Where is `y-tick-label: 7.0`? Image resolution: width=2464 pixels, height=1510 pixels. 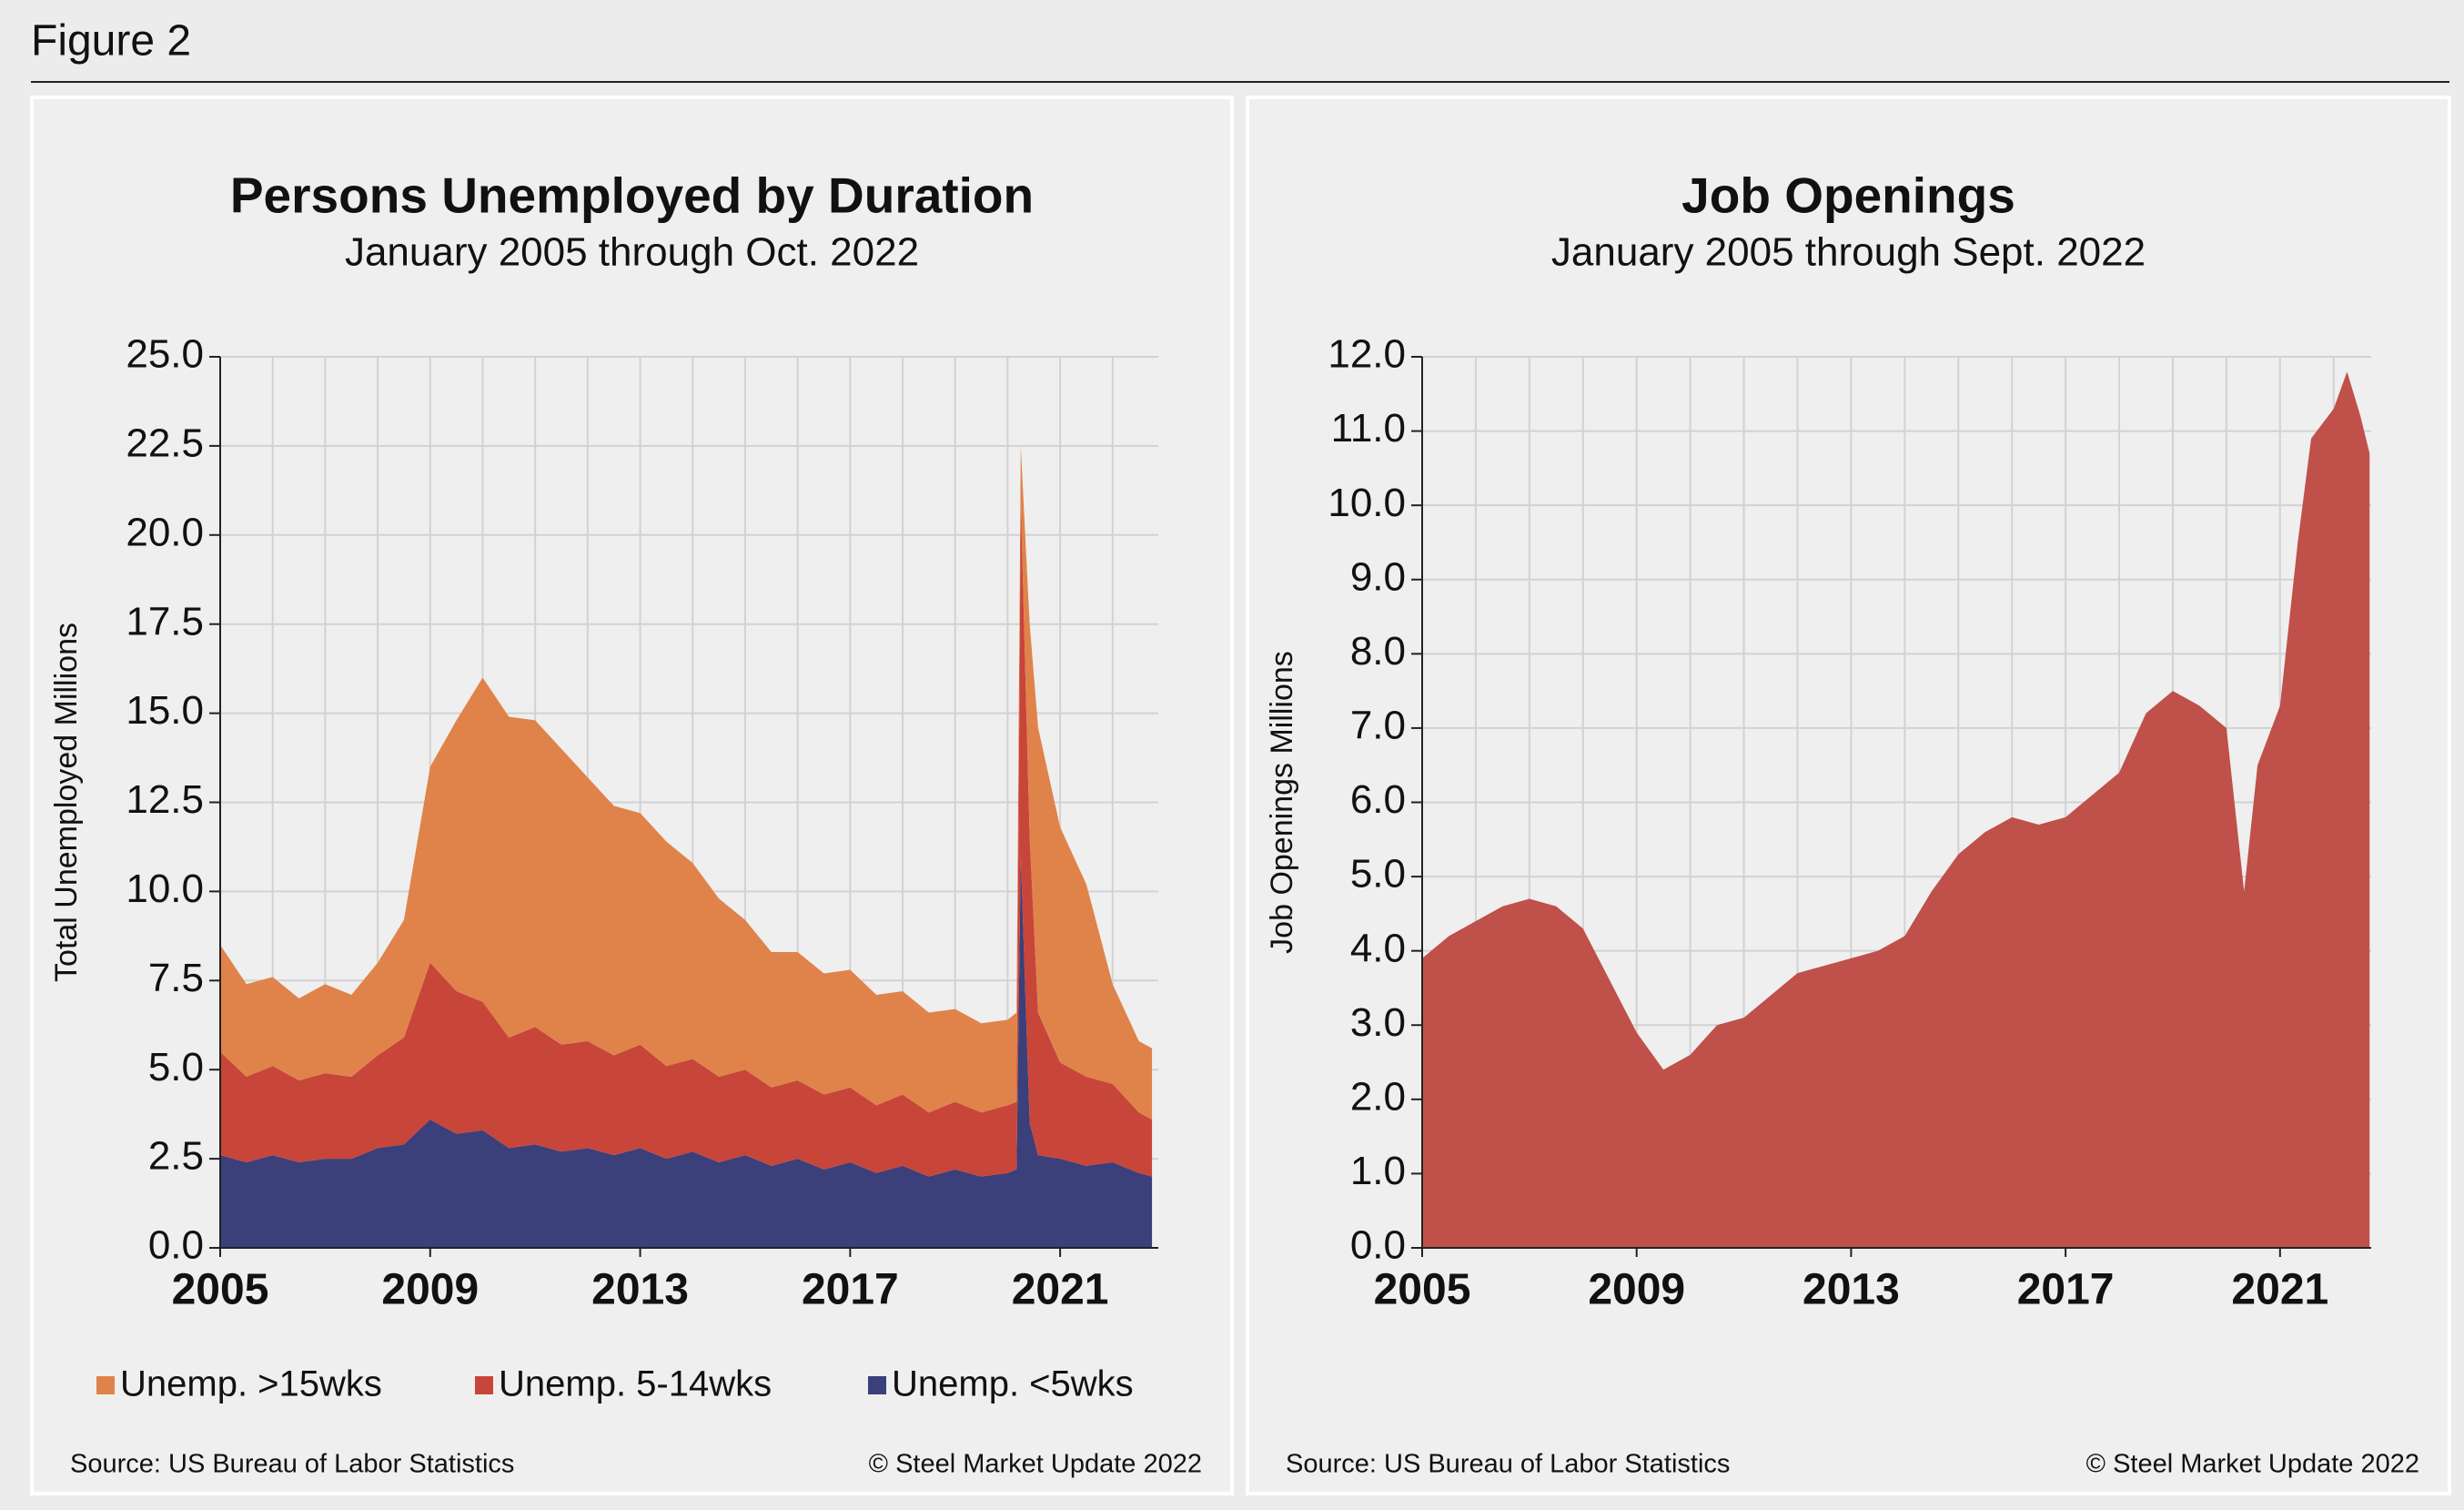 y-tick-label: 7.0 is located at coordinates (1378, 726).